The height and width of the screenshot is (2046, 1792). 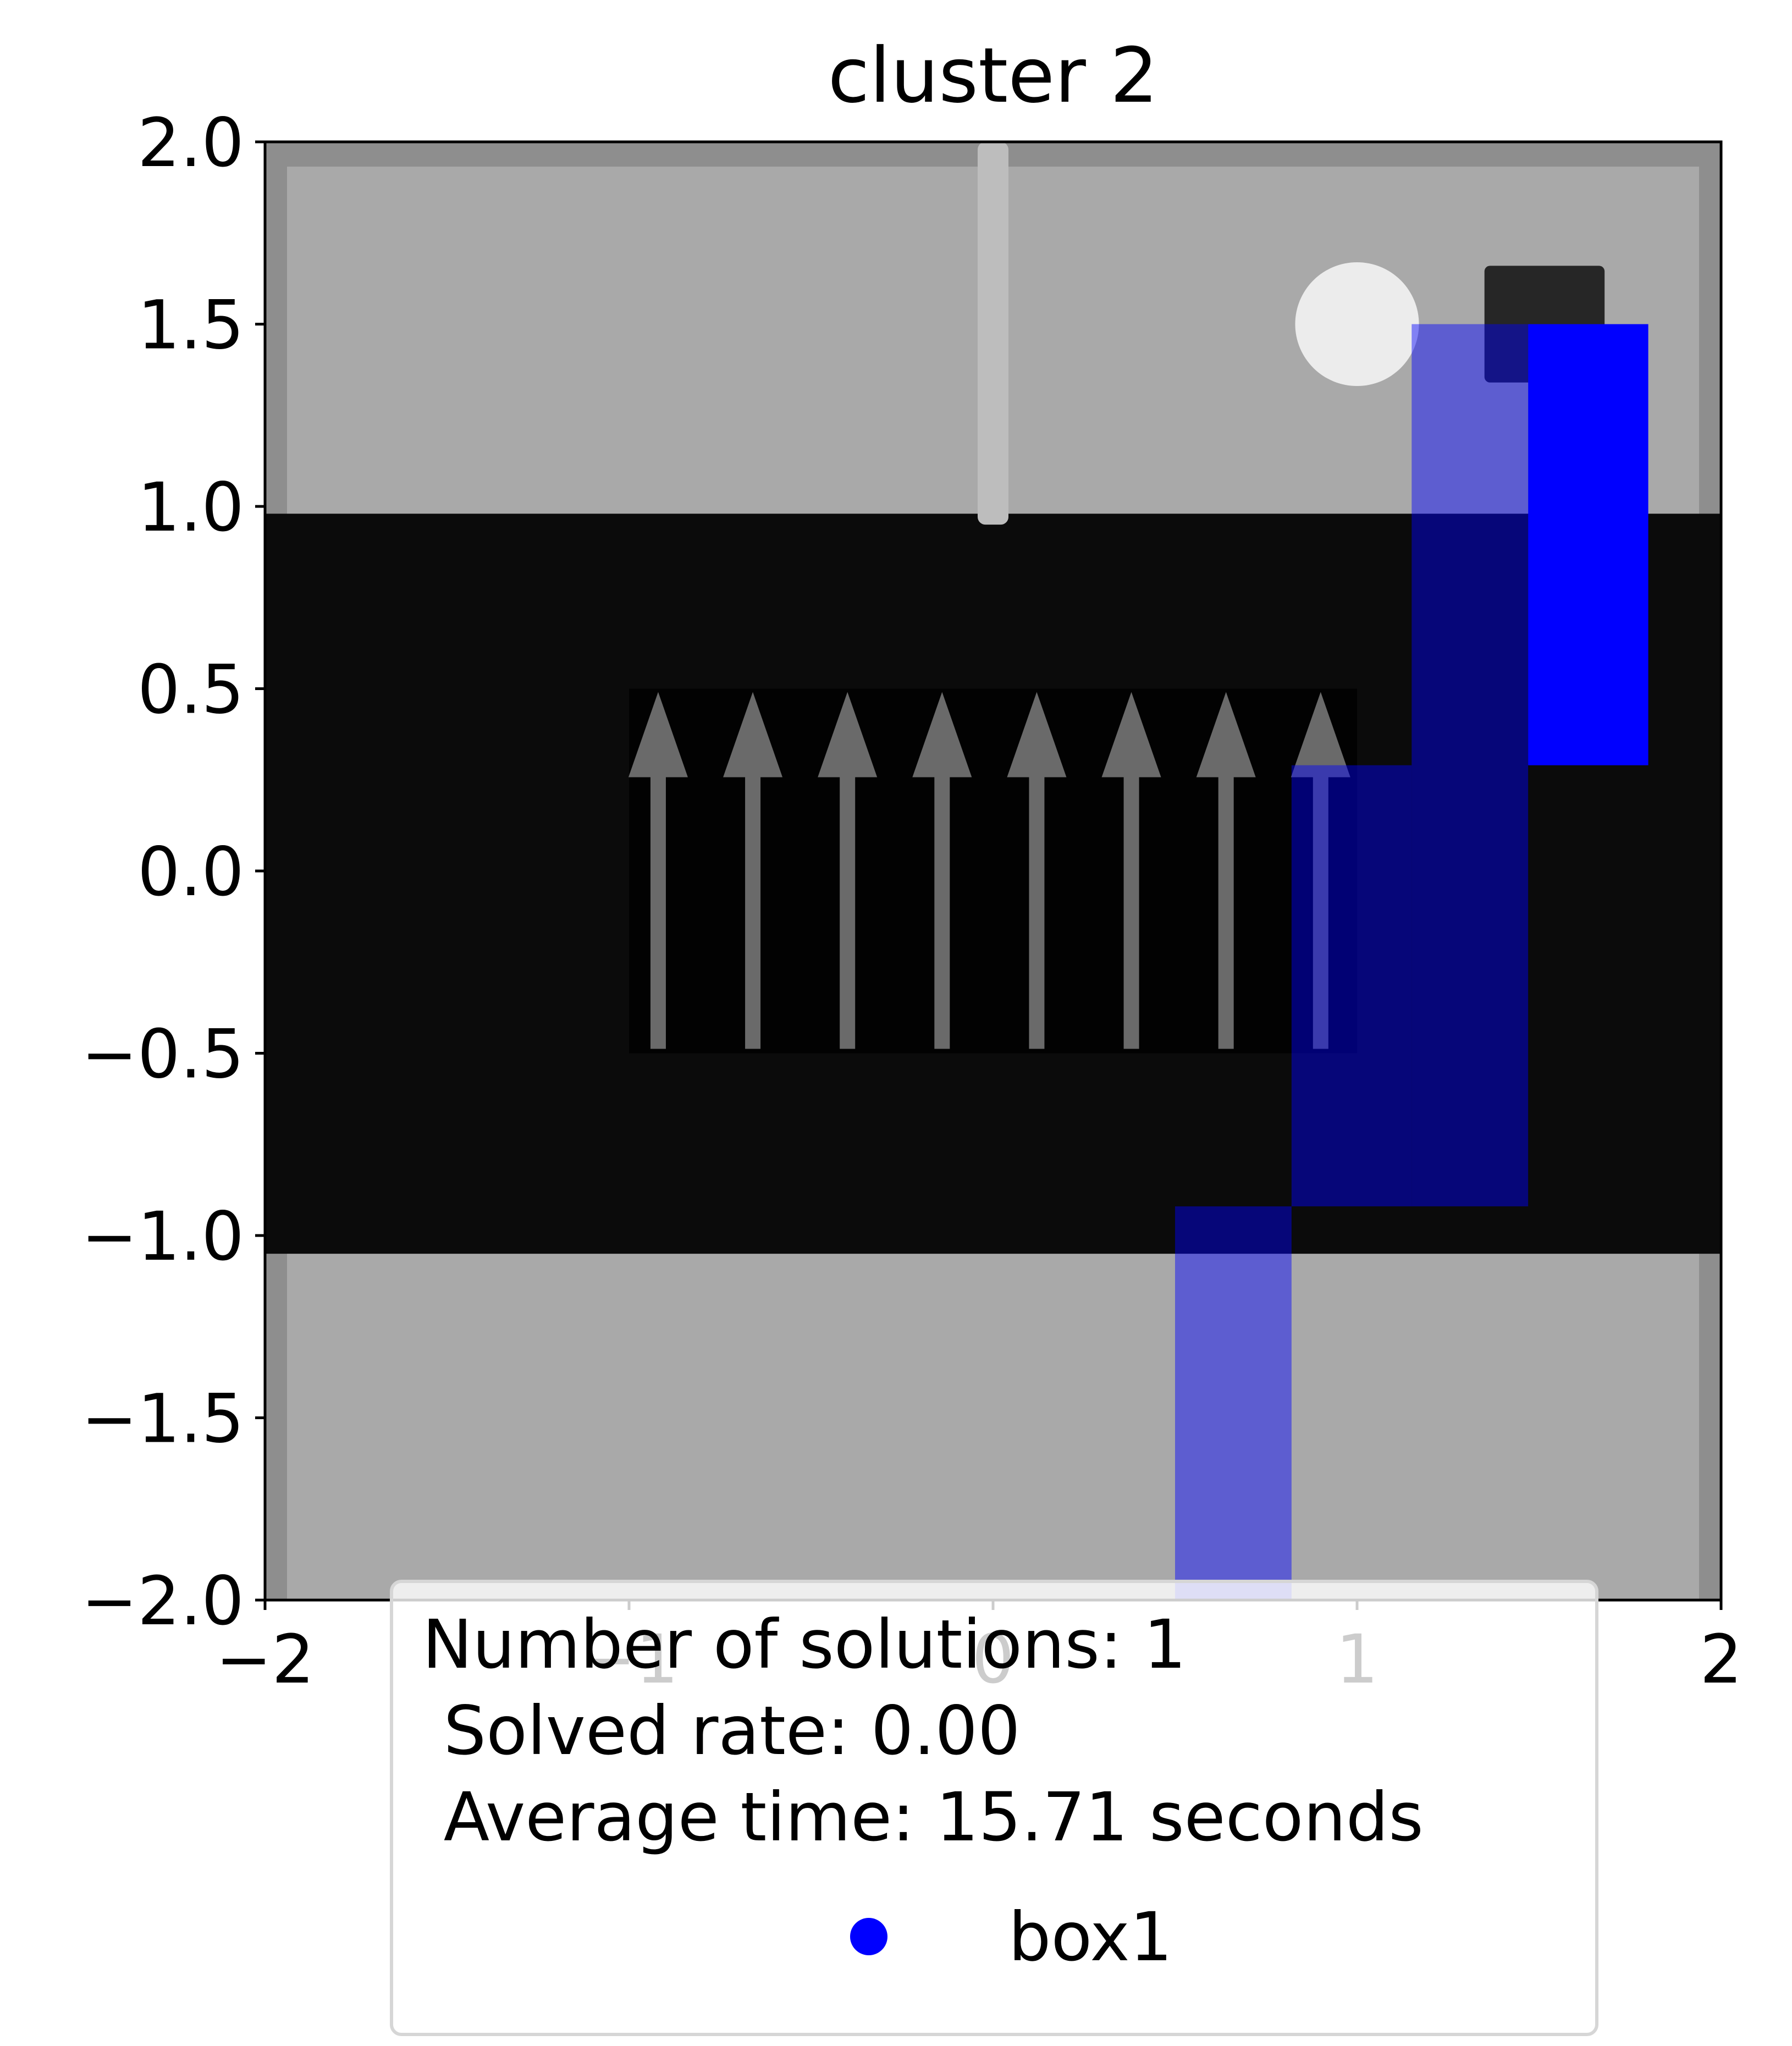 I want to click on x-tick-label: 2, so click(x=1721, y=1659).